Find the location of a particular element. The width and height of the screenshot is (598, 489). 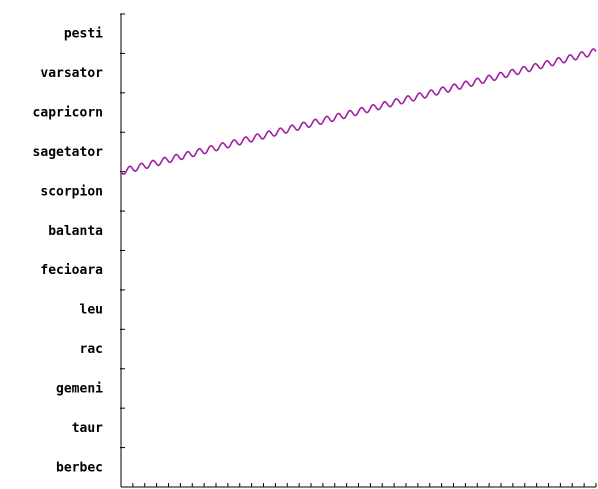

y-tick-label-scorpion: scorpion is located at coordinates (71, 191).